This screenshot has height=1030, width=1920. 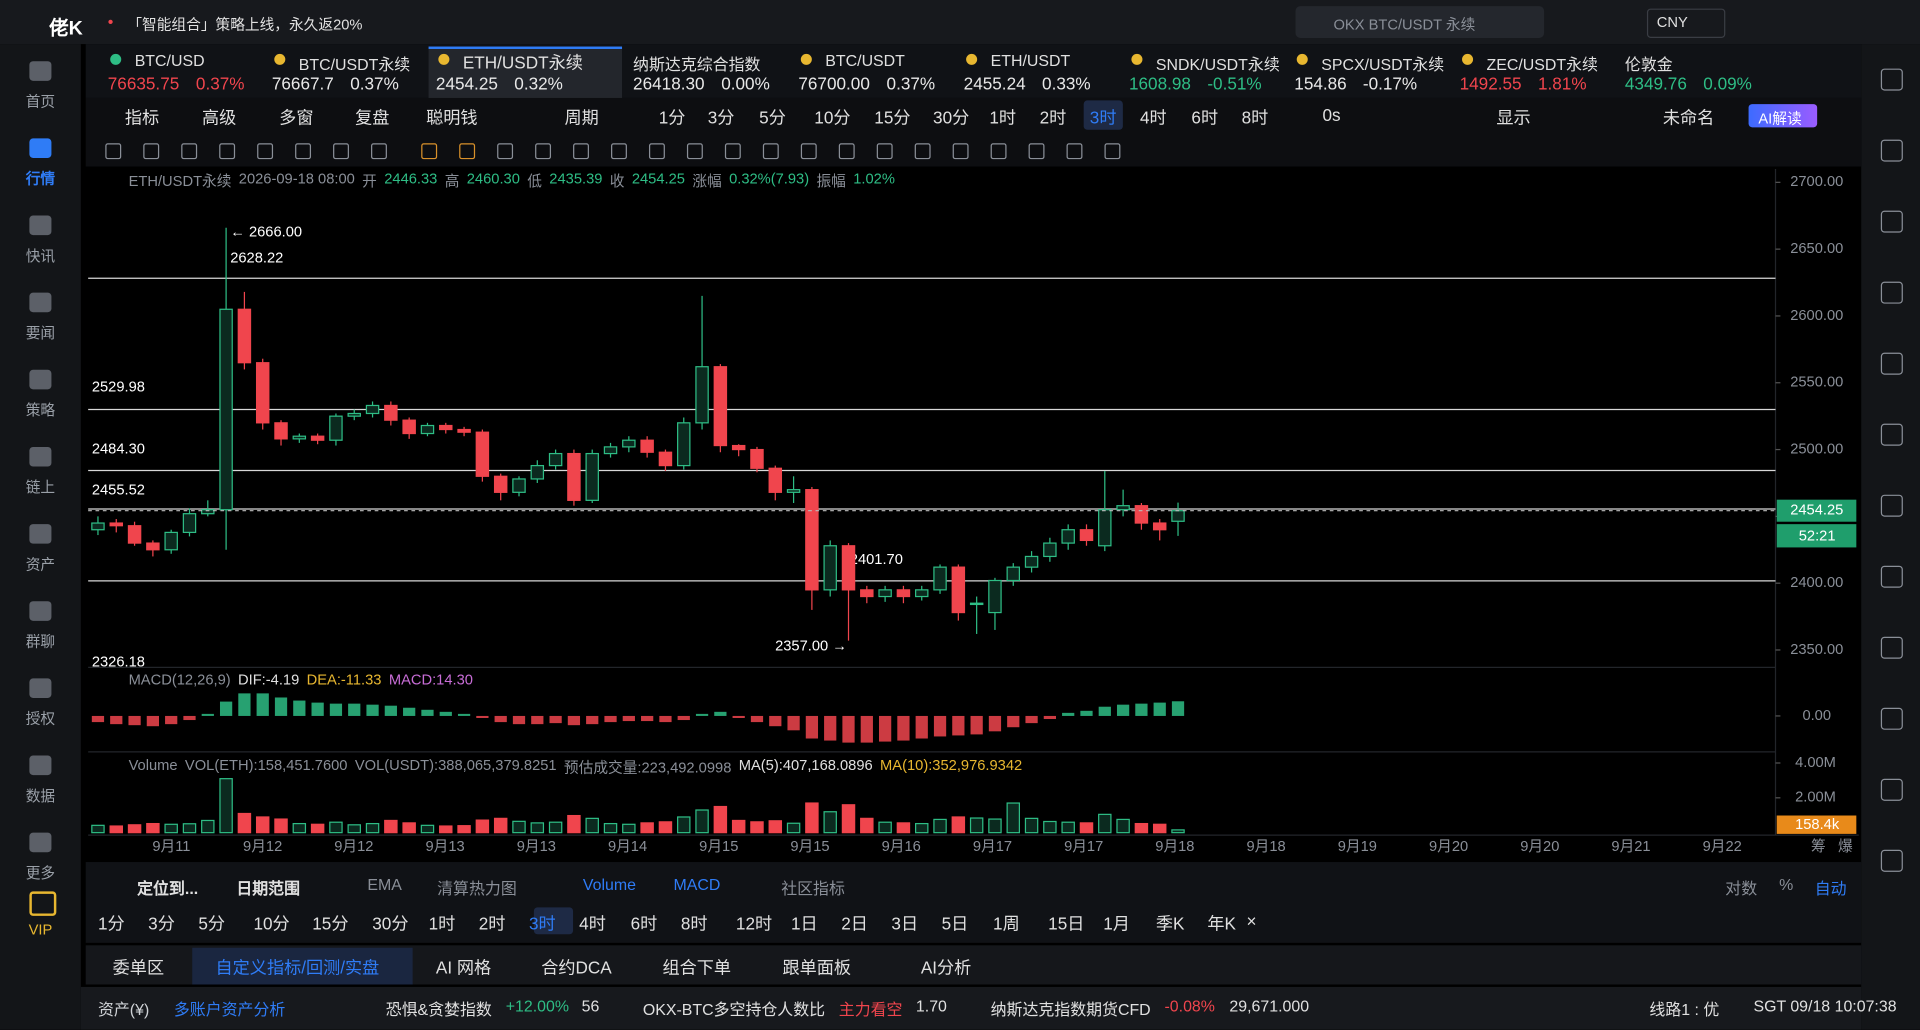 I want to click on toolbar-item: 4时, so click(x=1153, y=117).